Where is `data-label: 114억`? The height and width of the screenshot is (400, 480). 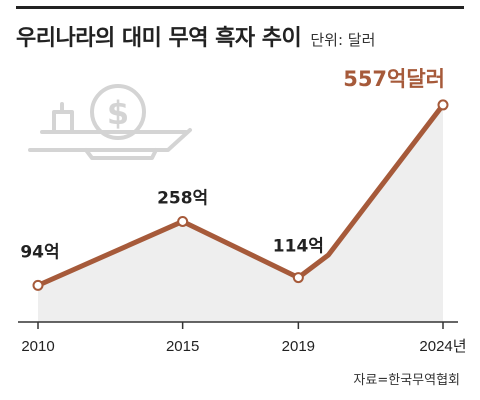
data-label: 114억 is located at coordinates (298, 247).